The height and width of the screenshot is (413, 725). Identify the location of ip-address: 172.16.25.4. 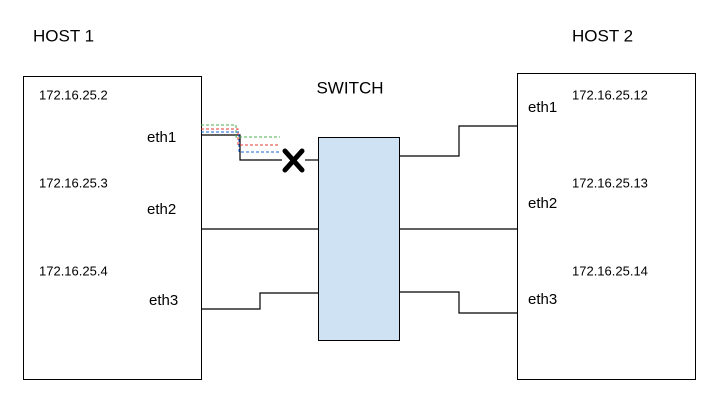
(73, 270).